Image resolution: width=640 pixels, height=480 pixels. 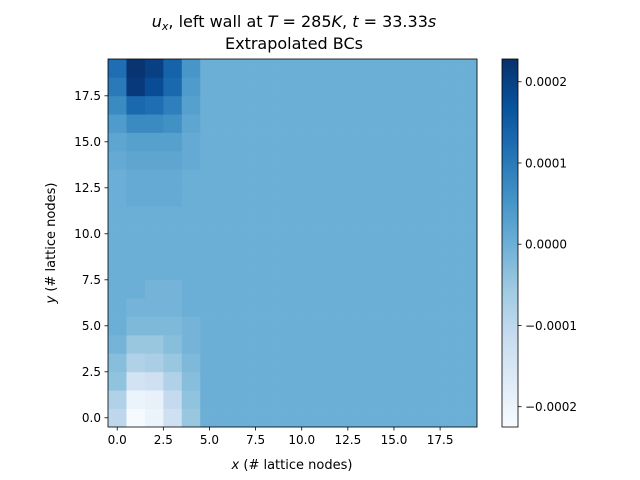 What do you see at coordinates (547, 244) in the screenshot?
I see `colorbar-ticks: 0.0002 0.0001 0.0000 −0.0001 −0.0002` at bounding box center [547, 244].